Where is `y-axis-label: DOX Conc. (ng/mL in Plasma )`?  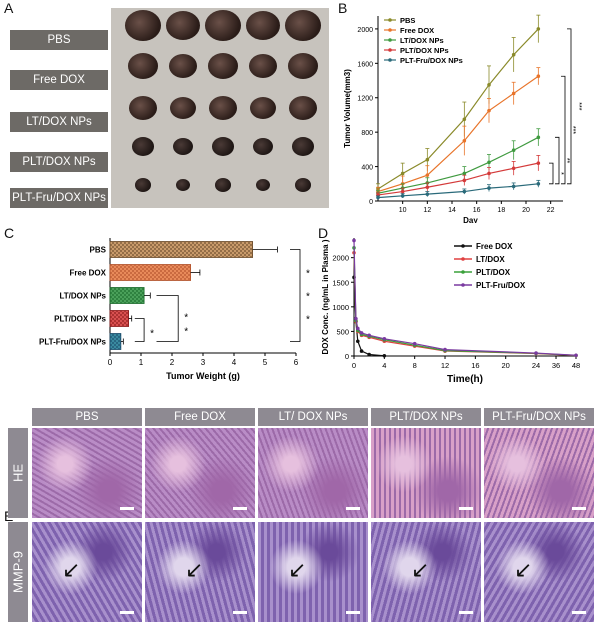 y-axis-label: DOX Conc. (ng/mL in Plasma ) is located at coordinates (325, 296).